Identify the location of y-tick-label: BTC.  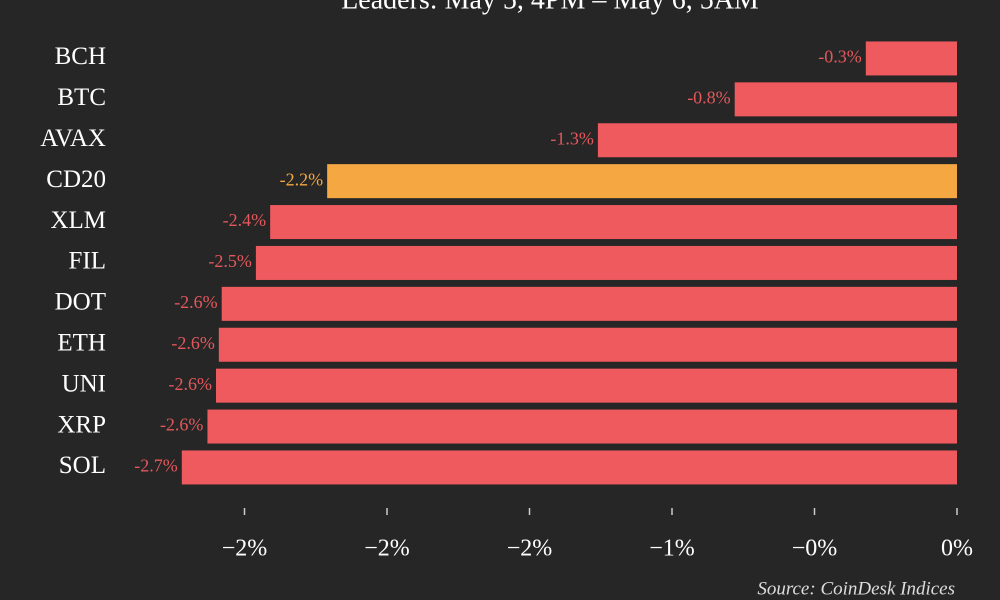
(81, 97).